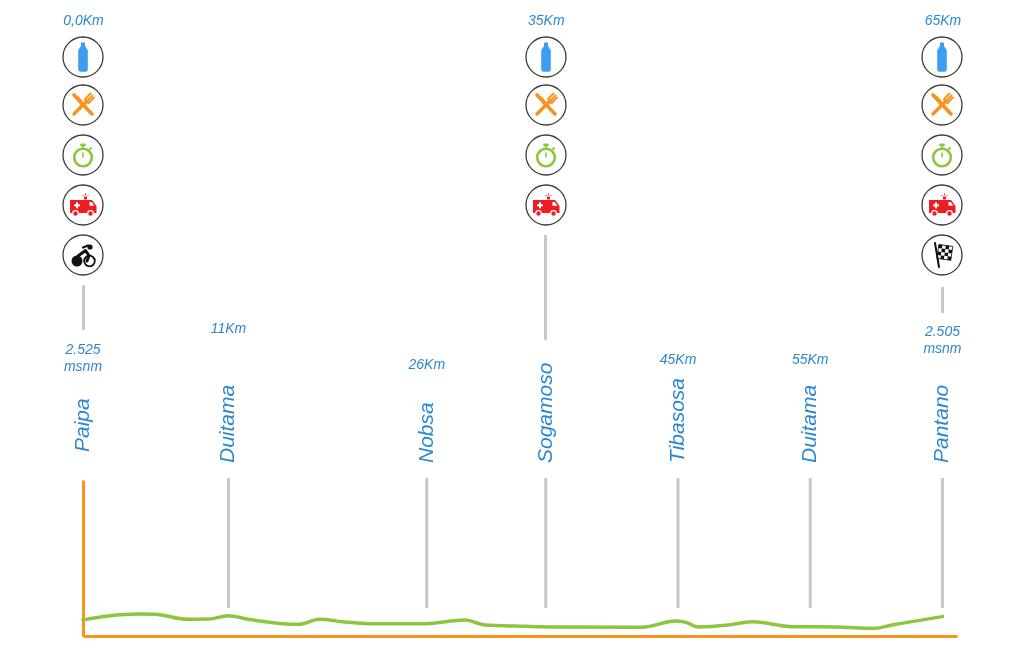 This screenshot has height=649, width=1024. What do you see at coordinates (677, 420) in the screenshot?
I see `ref-line-label: Tibasosa` at bounding box center [677, 420].